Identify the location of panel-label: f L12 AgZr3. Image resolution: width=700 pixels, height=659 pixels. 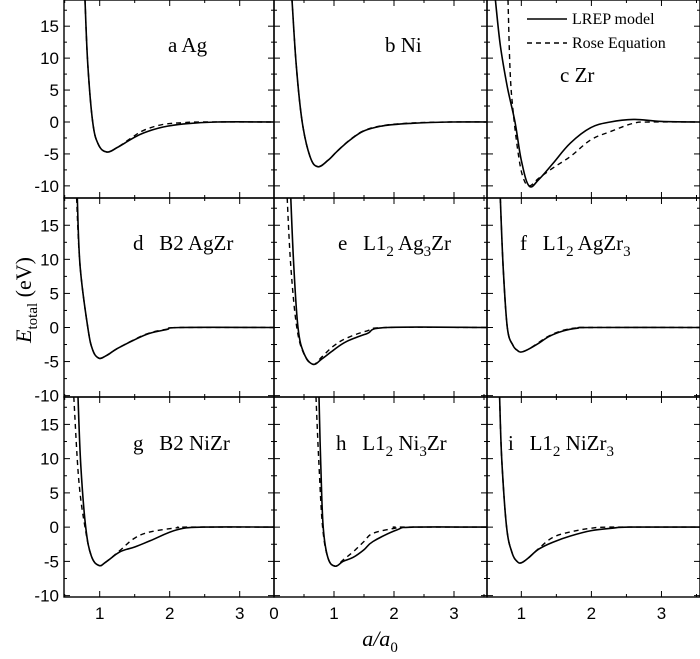
(575, 245).